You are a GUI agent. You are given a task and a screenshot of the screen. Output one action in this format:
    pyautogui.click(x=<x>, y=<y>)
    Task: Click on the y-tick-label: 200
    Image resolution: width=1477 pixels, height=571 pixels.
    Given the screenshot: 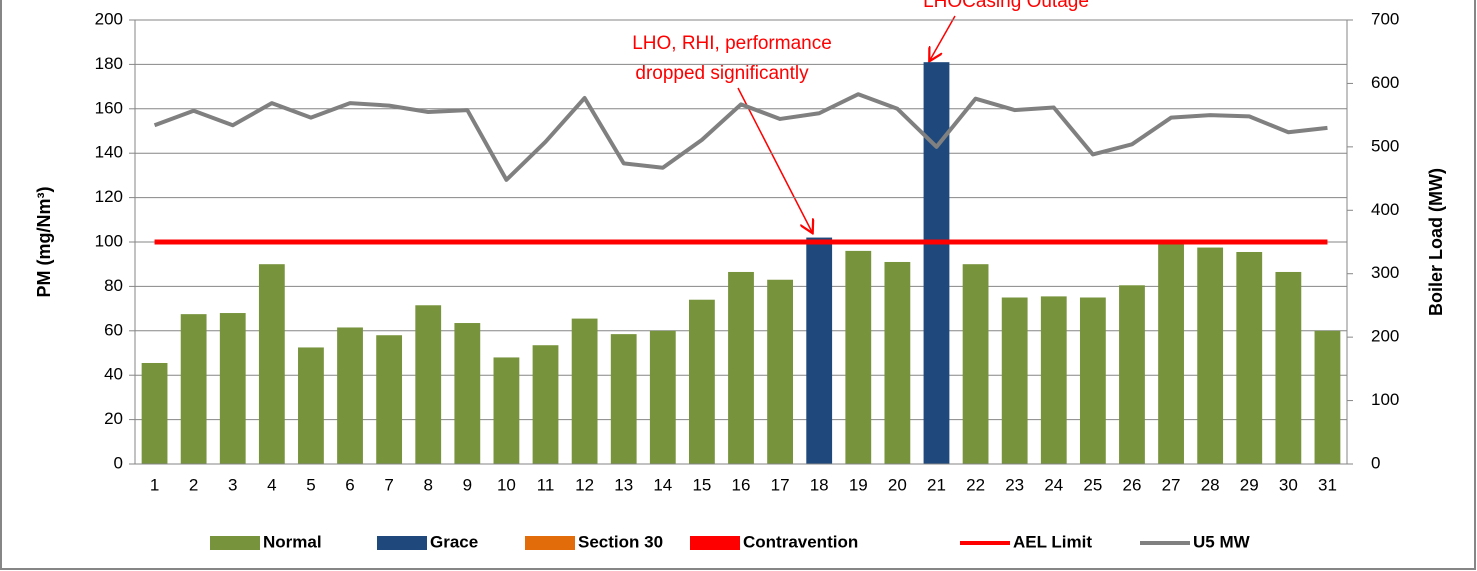 What is the action you would take?
    pyautogui.click(x=109, y=18)
    